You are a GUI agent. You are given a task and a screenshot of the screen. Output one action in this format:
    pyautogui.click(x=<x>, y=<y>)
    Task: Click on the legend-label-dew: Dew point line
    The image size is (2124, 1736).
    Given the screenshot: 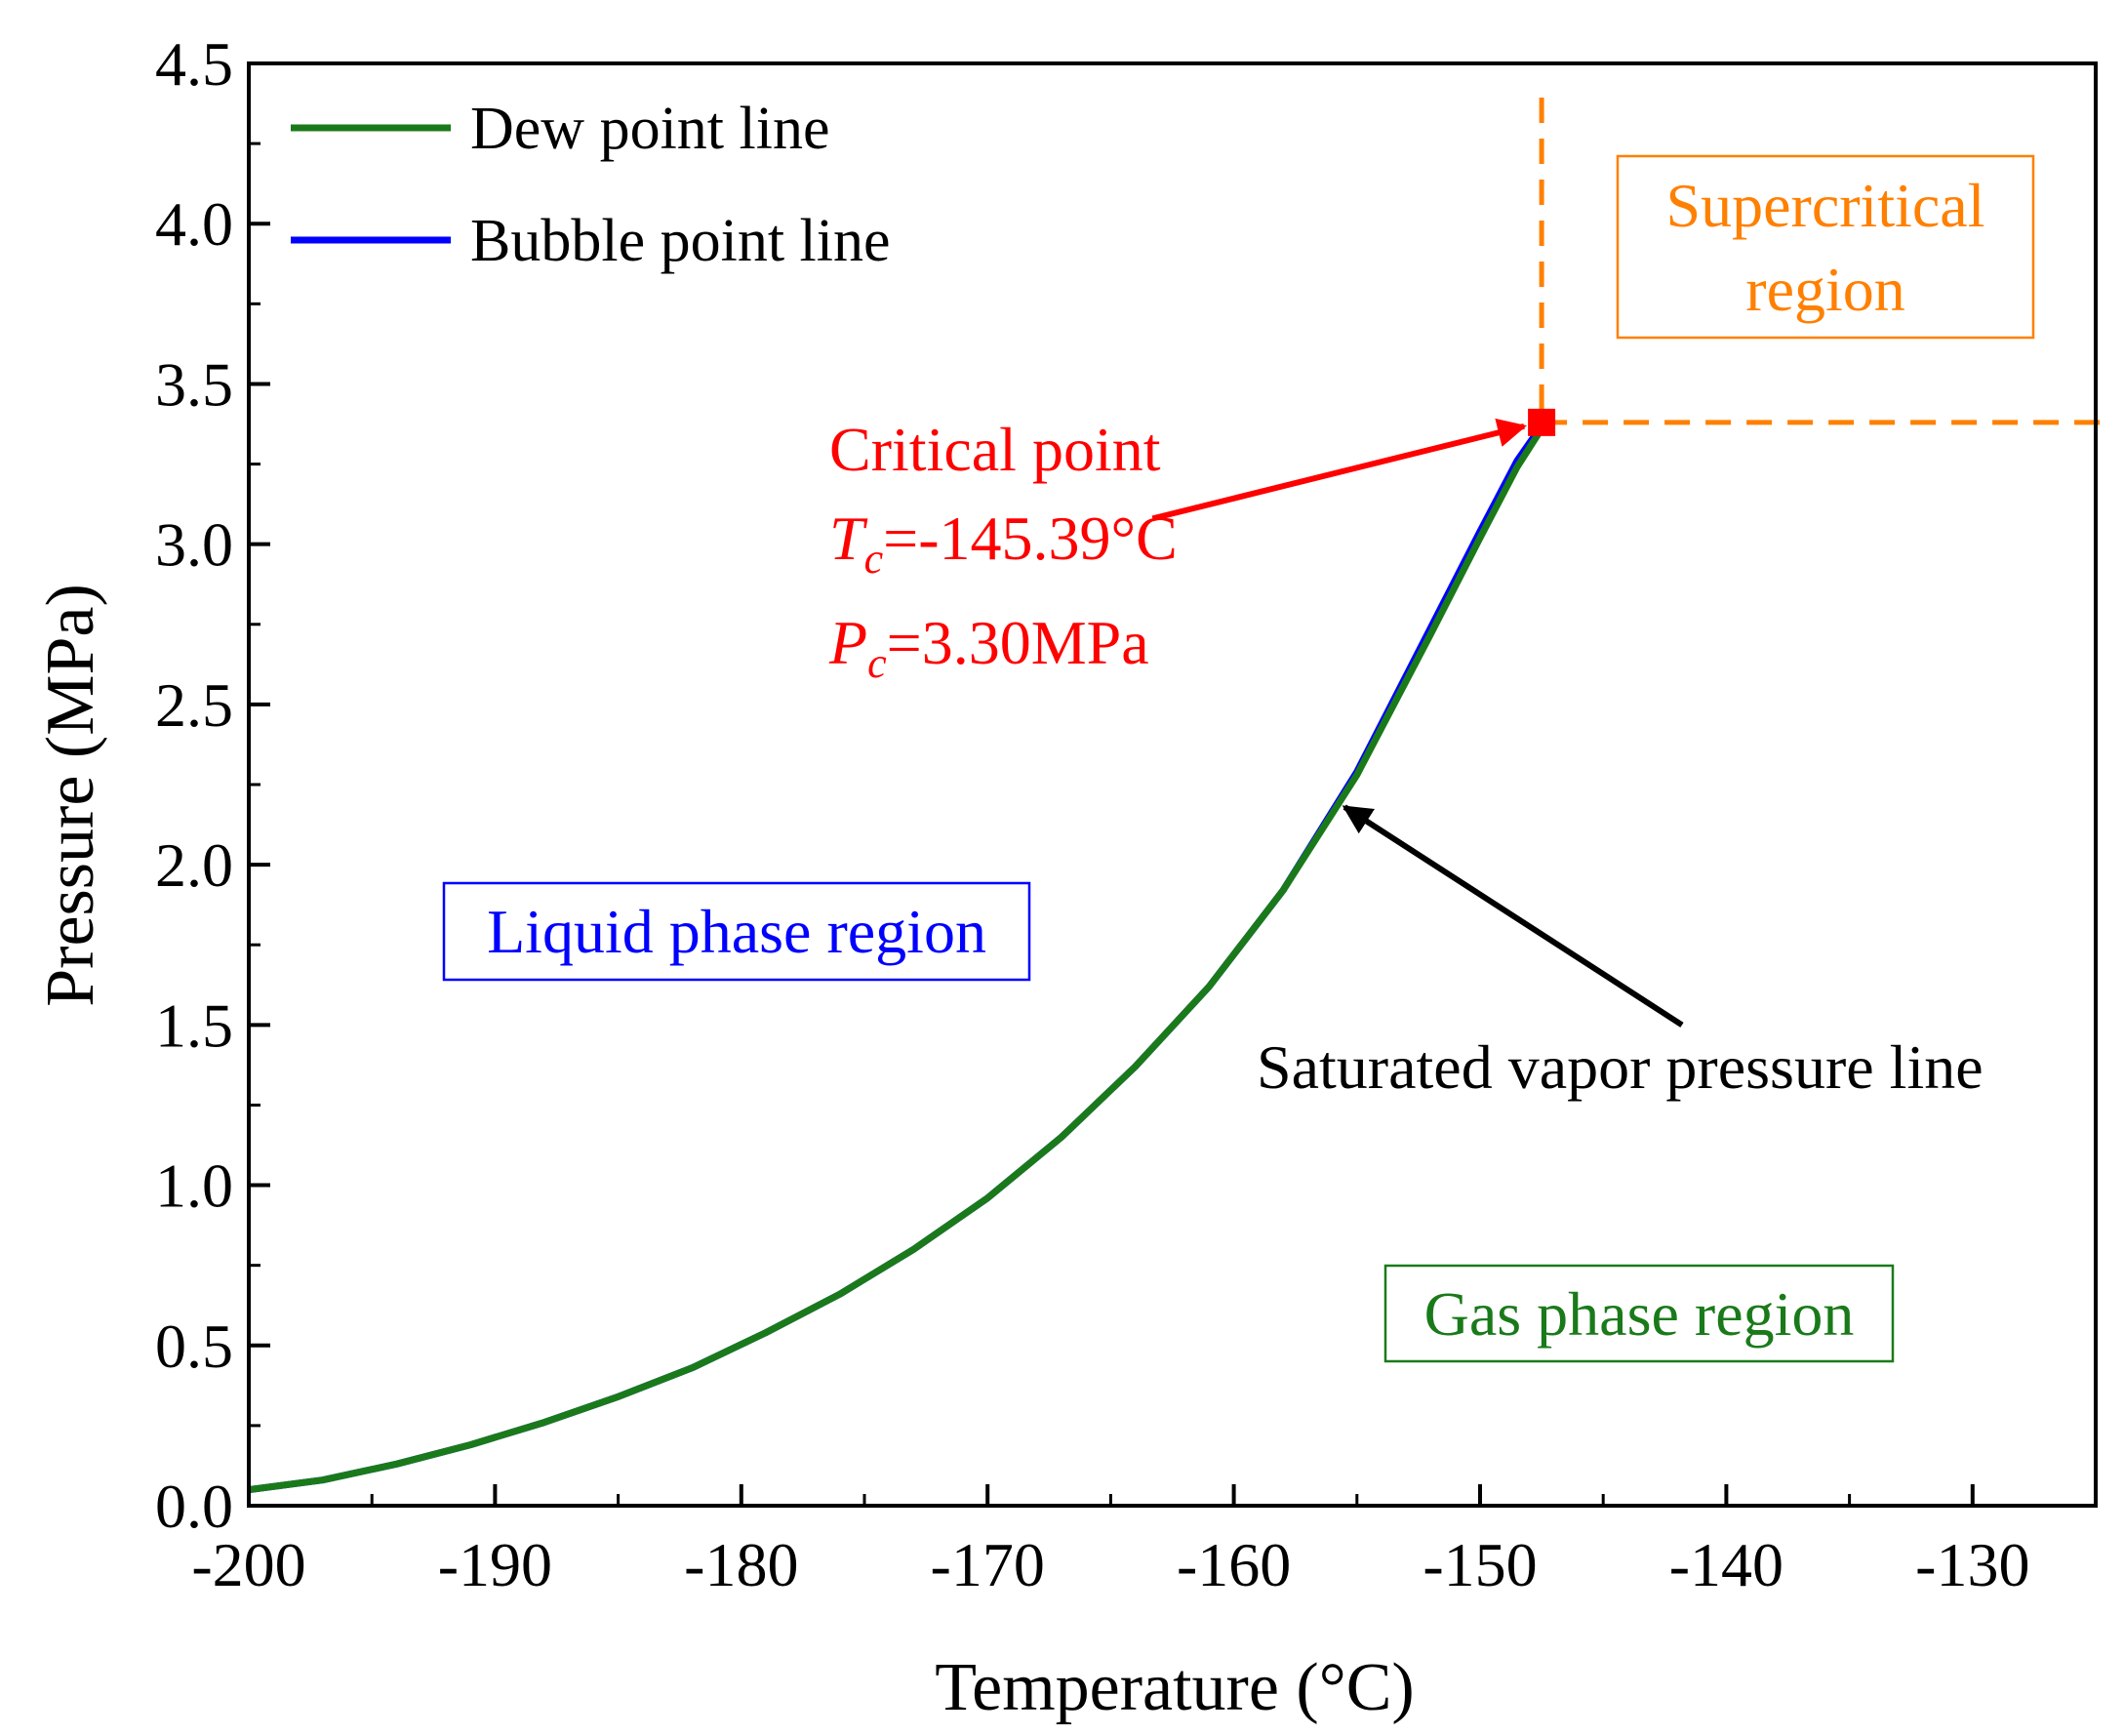 What is the action you would take?
    pyautogui.click(x=650, y=129)
    